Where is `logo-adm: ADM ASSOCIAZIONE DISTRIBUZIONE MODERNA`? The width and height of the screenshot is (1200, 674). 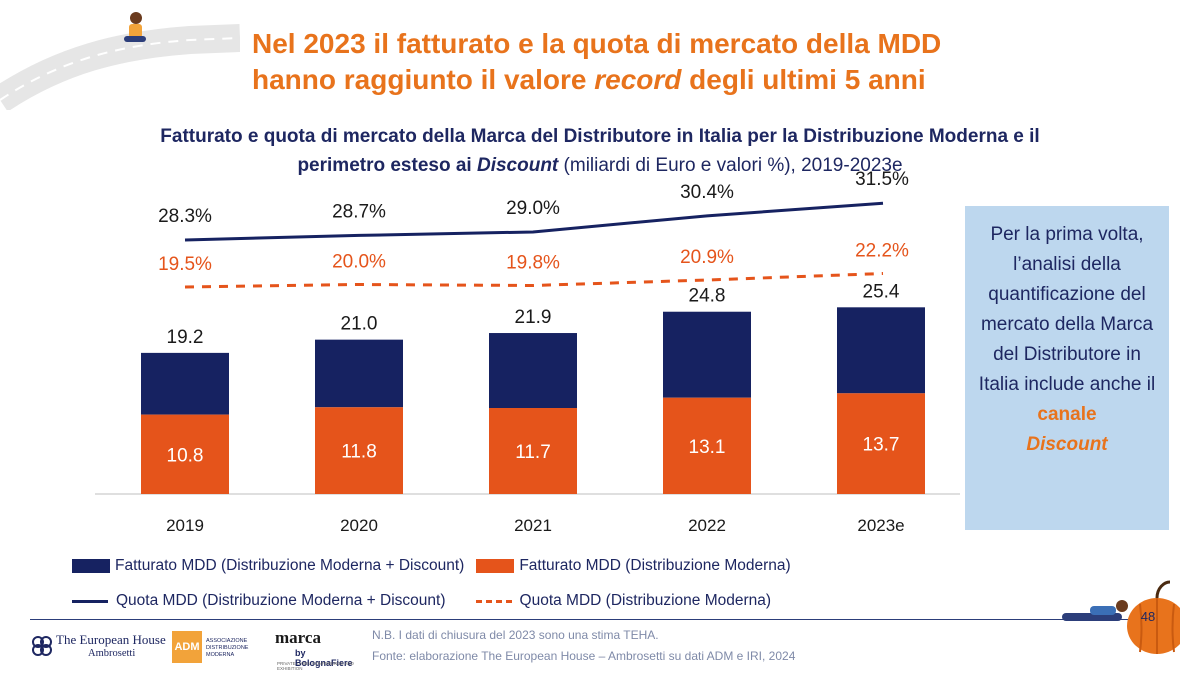
logo-adm: ADM ASSOCIAZIONE DISTRIBUZIONE MODERNA is located at coordinates (220, 647).